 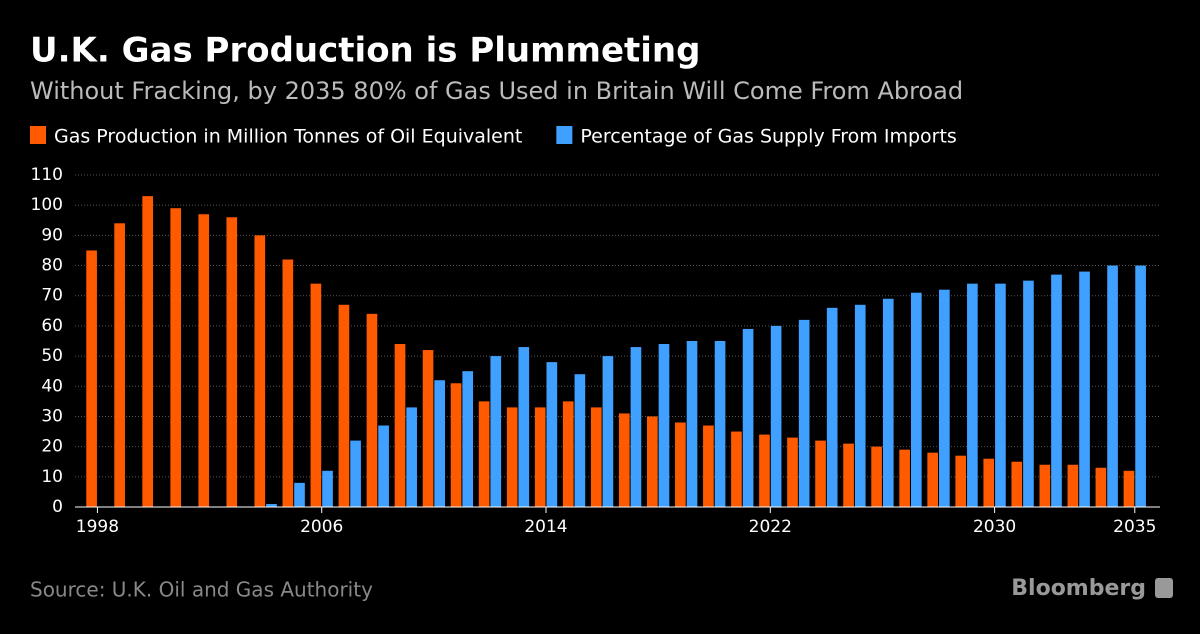 I want to click on y-tick-label: 40, so click(x=52, y=386).